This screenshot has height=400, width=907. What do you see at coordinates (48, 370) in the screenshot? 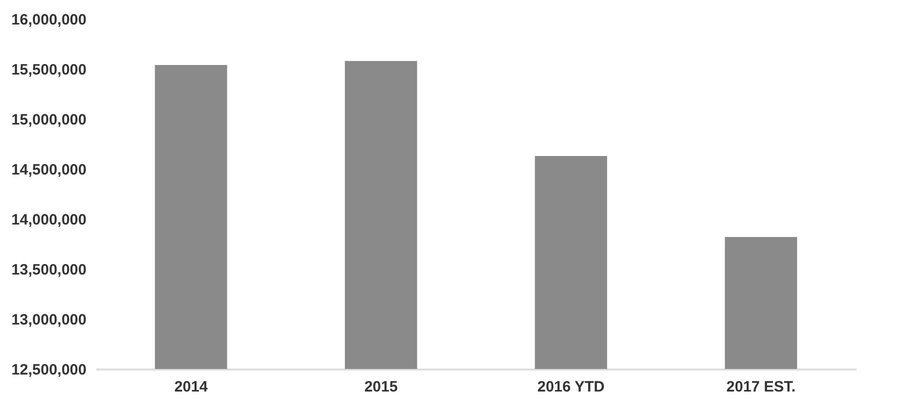
I see `y-tick-label: 12,500,000` at bounding box center [48, 370].